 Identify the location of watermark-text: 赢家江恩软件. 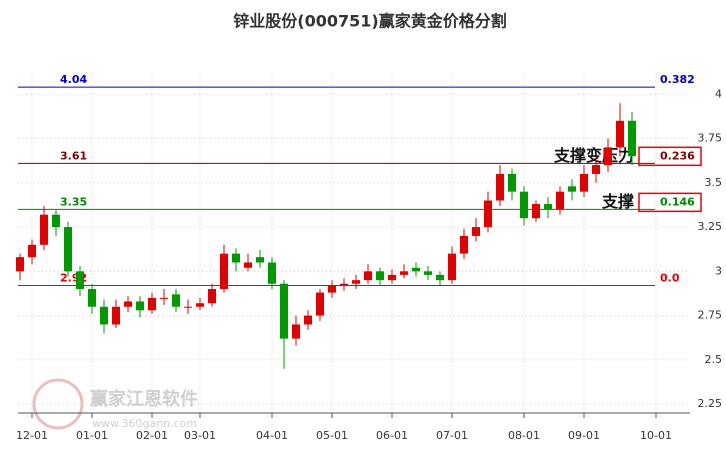
(144, 399).